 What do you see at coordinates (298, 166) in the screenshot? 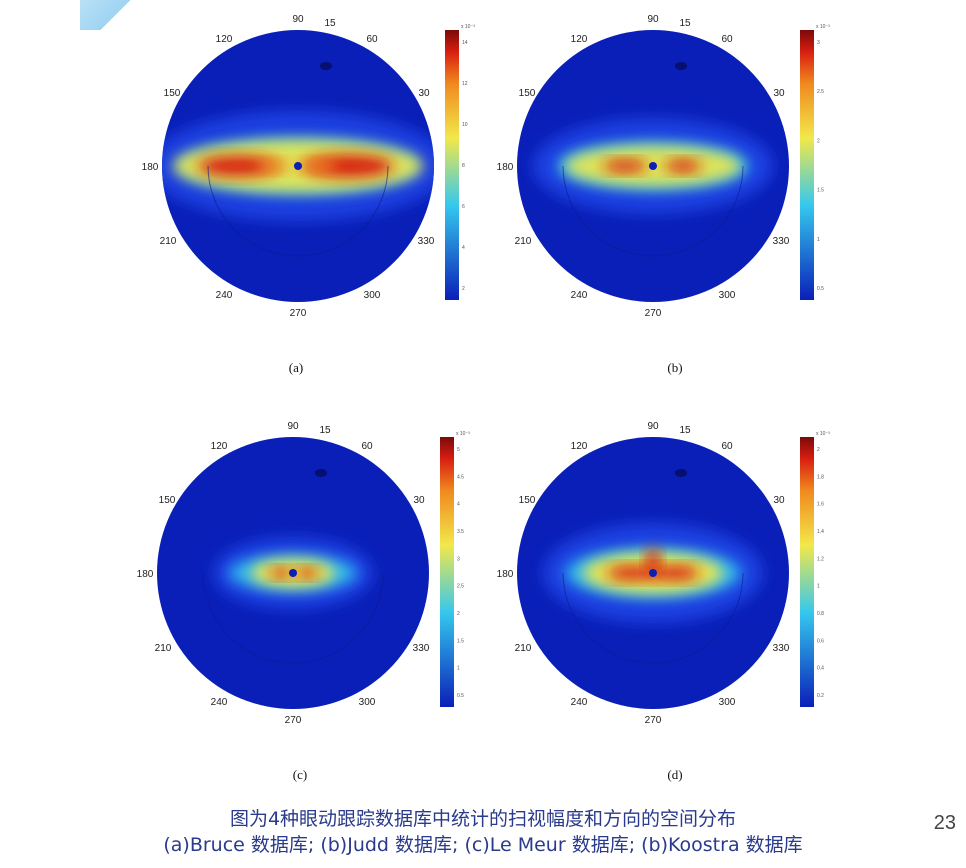
I see `center-dot-a` at bounding box center [298, 166].